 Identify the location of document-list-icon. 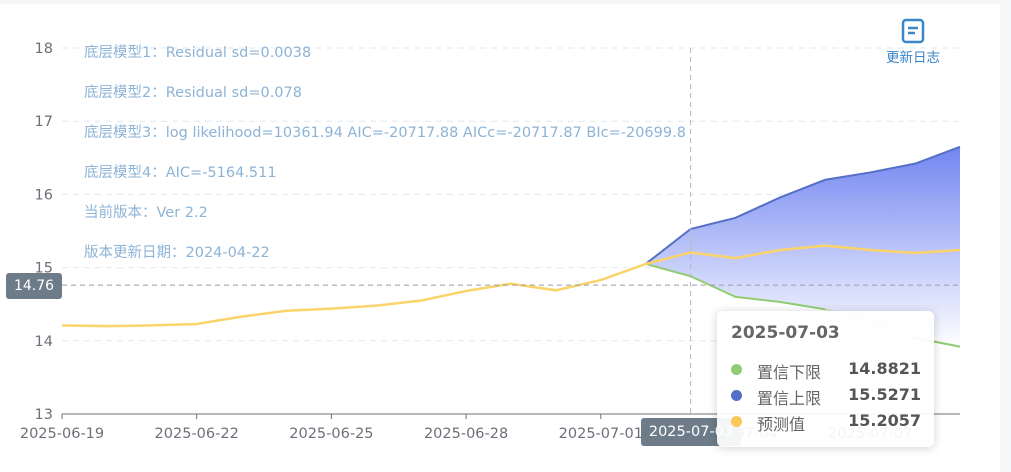
(913, 31).